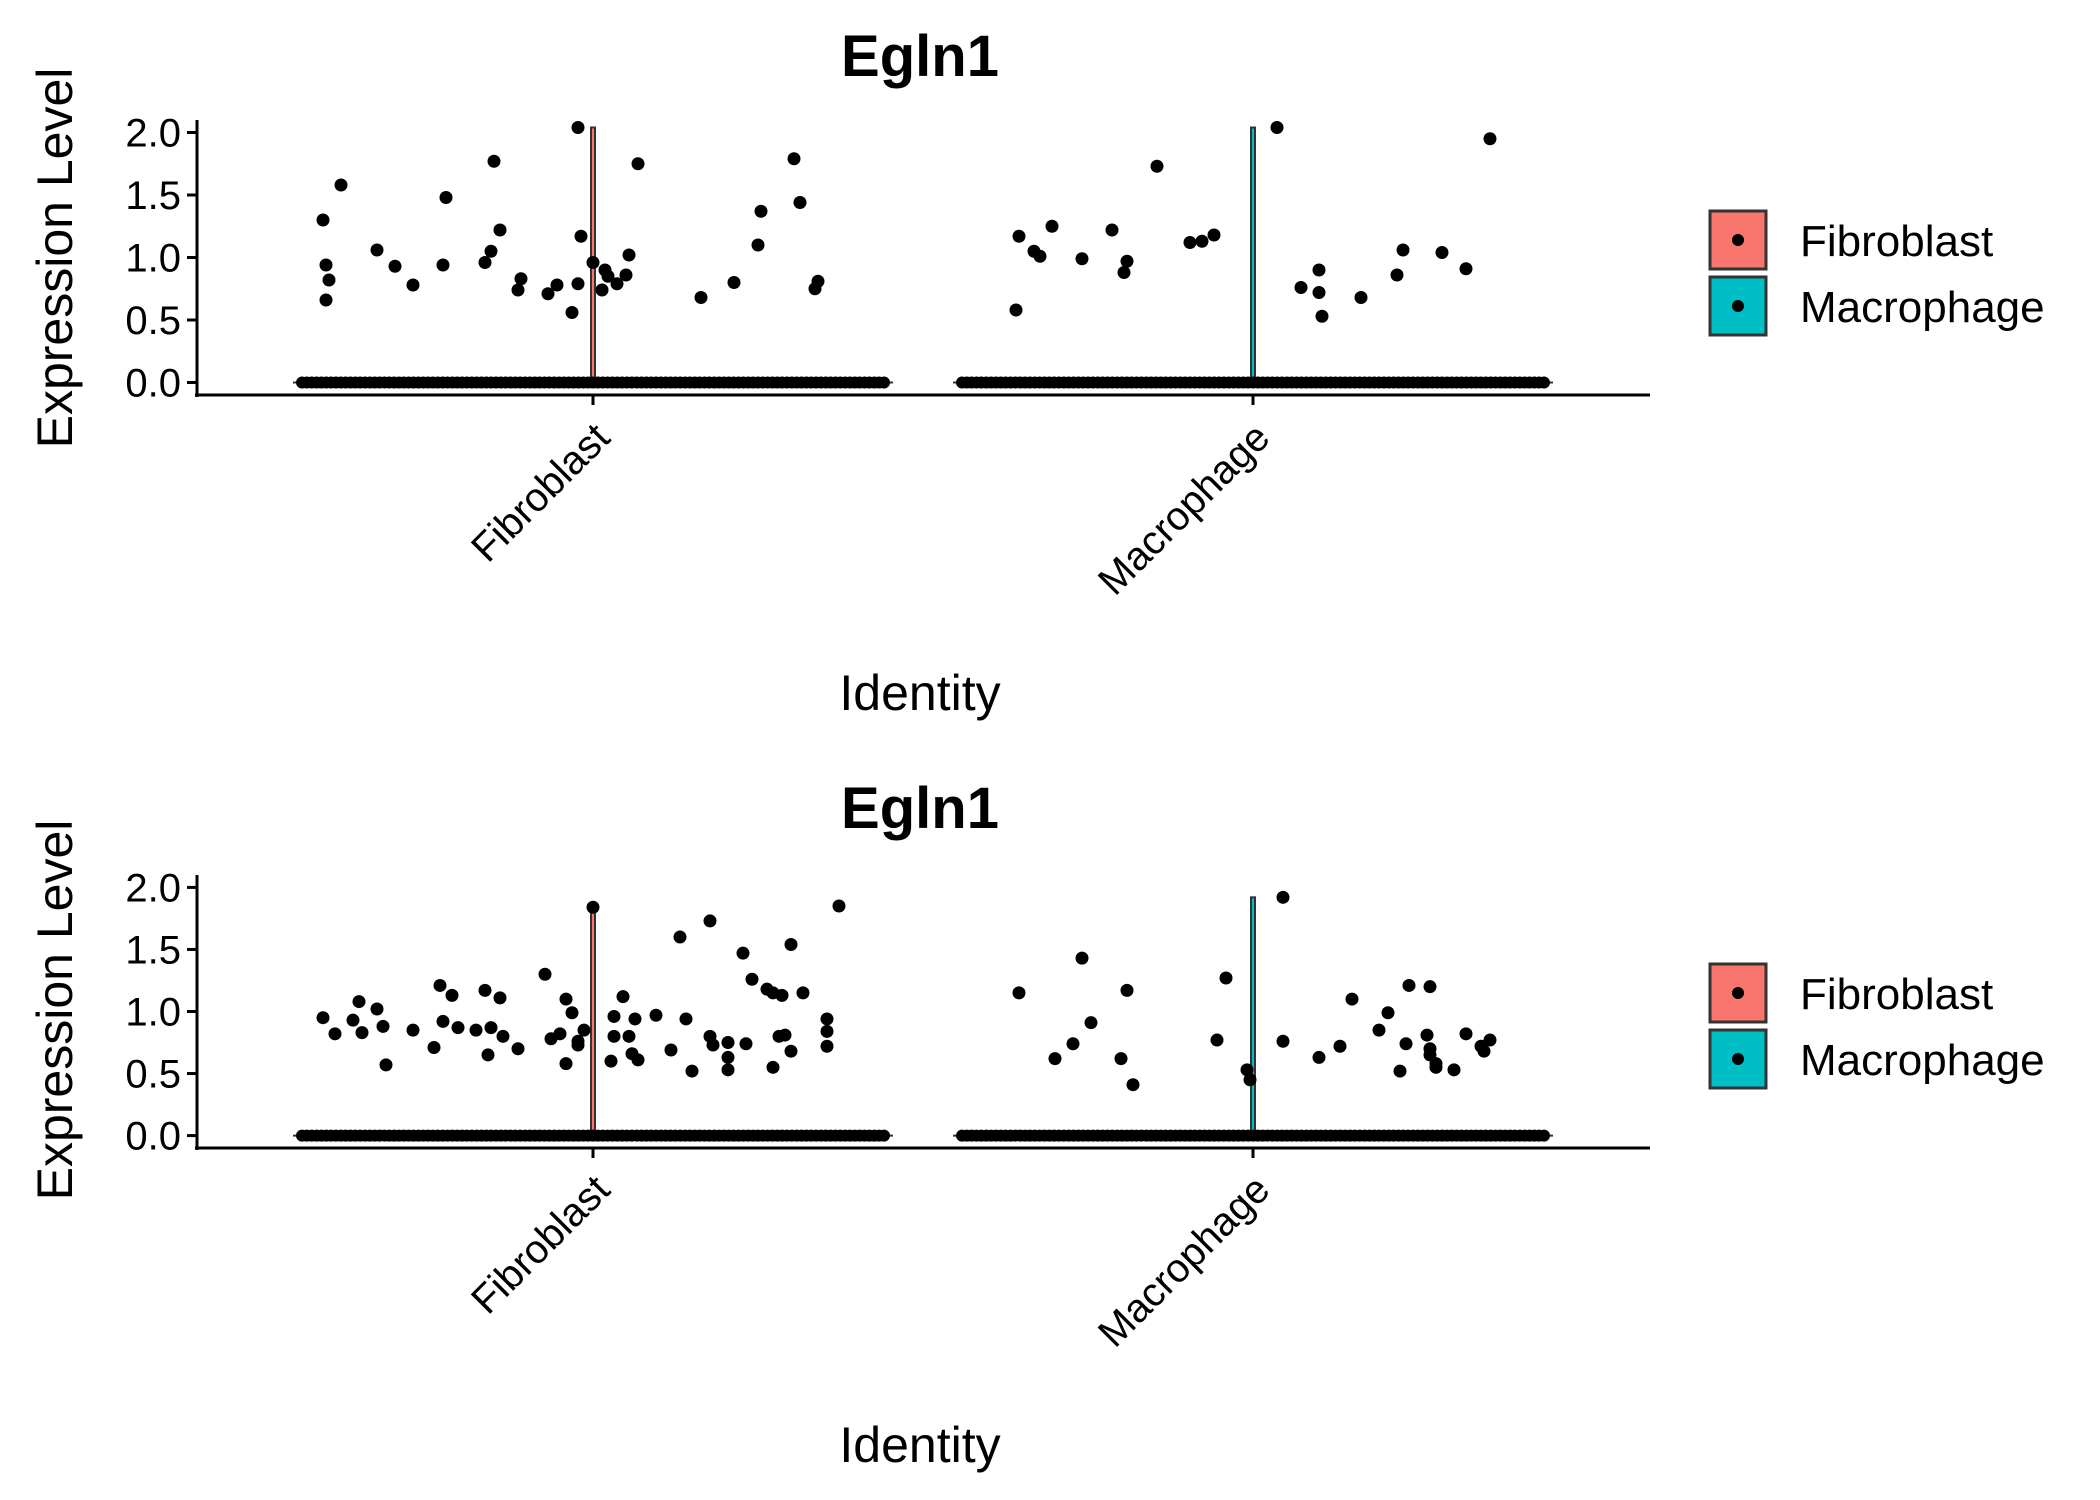  Describe the element at coordinates (1184, 1261) in the screenshot. I see `x-tick-label-macrophage: Macrophage` at that location.